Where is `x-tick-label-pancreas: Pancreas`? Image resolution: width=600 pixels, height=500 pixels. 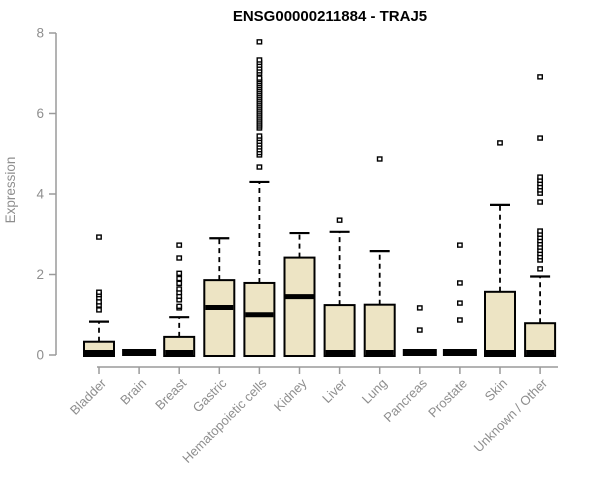
x-tick-label-pancreas: Pancreas is located at coordinates (405, 400).